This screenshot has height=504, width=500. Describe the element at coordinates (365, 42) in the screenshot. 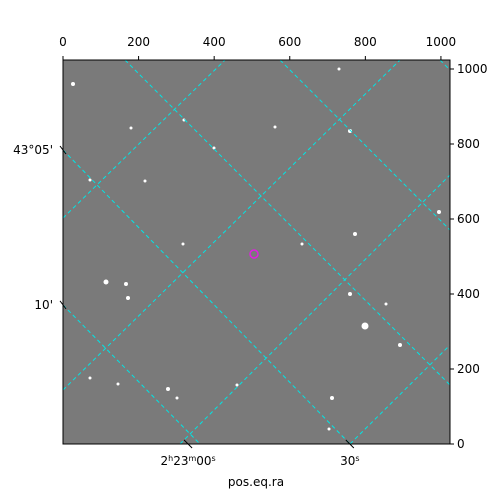

I see `x-tick-label: 800` at that location.